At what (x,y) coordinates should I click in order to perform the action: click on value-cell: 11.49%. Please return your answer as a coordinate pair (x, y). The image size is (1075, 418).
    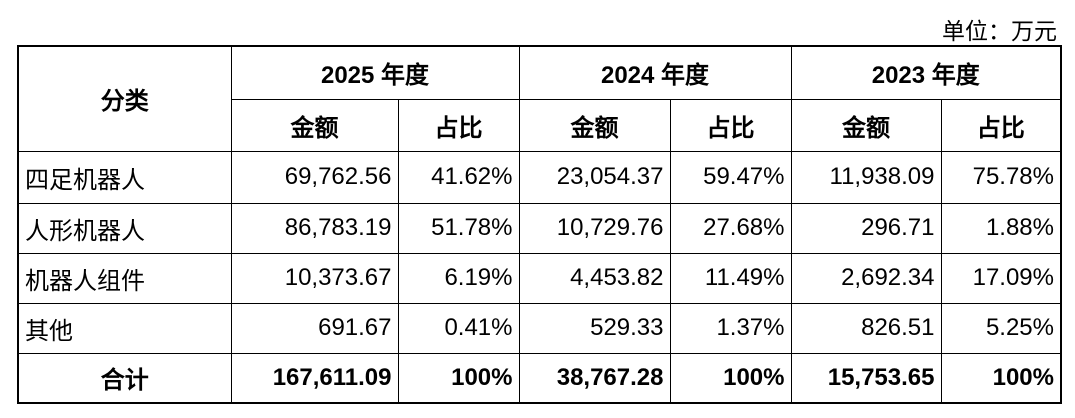
    Looking at the image, I should click on (730, 278).